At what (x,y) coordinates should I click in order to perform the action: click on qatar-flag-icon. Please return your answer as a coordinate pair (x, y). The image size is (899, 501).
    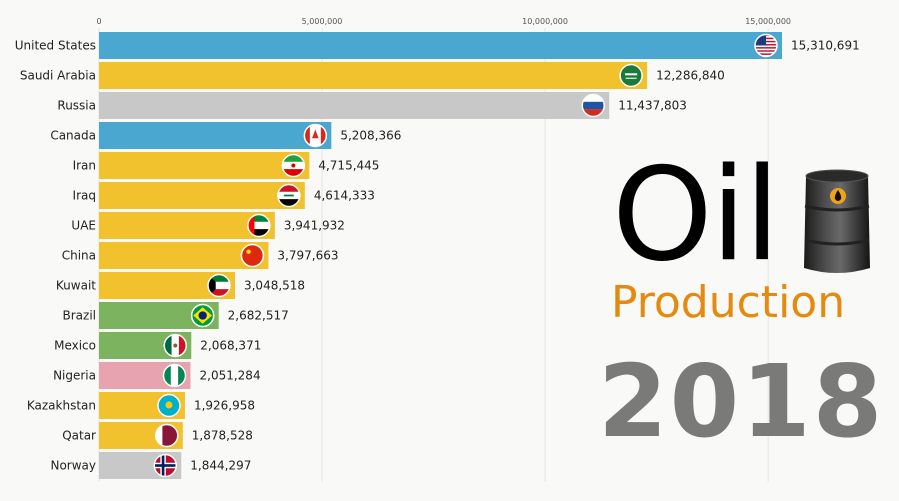
    Looking at the image, I should click on (167, 435).